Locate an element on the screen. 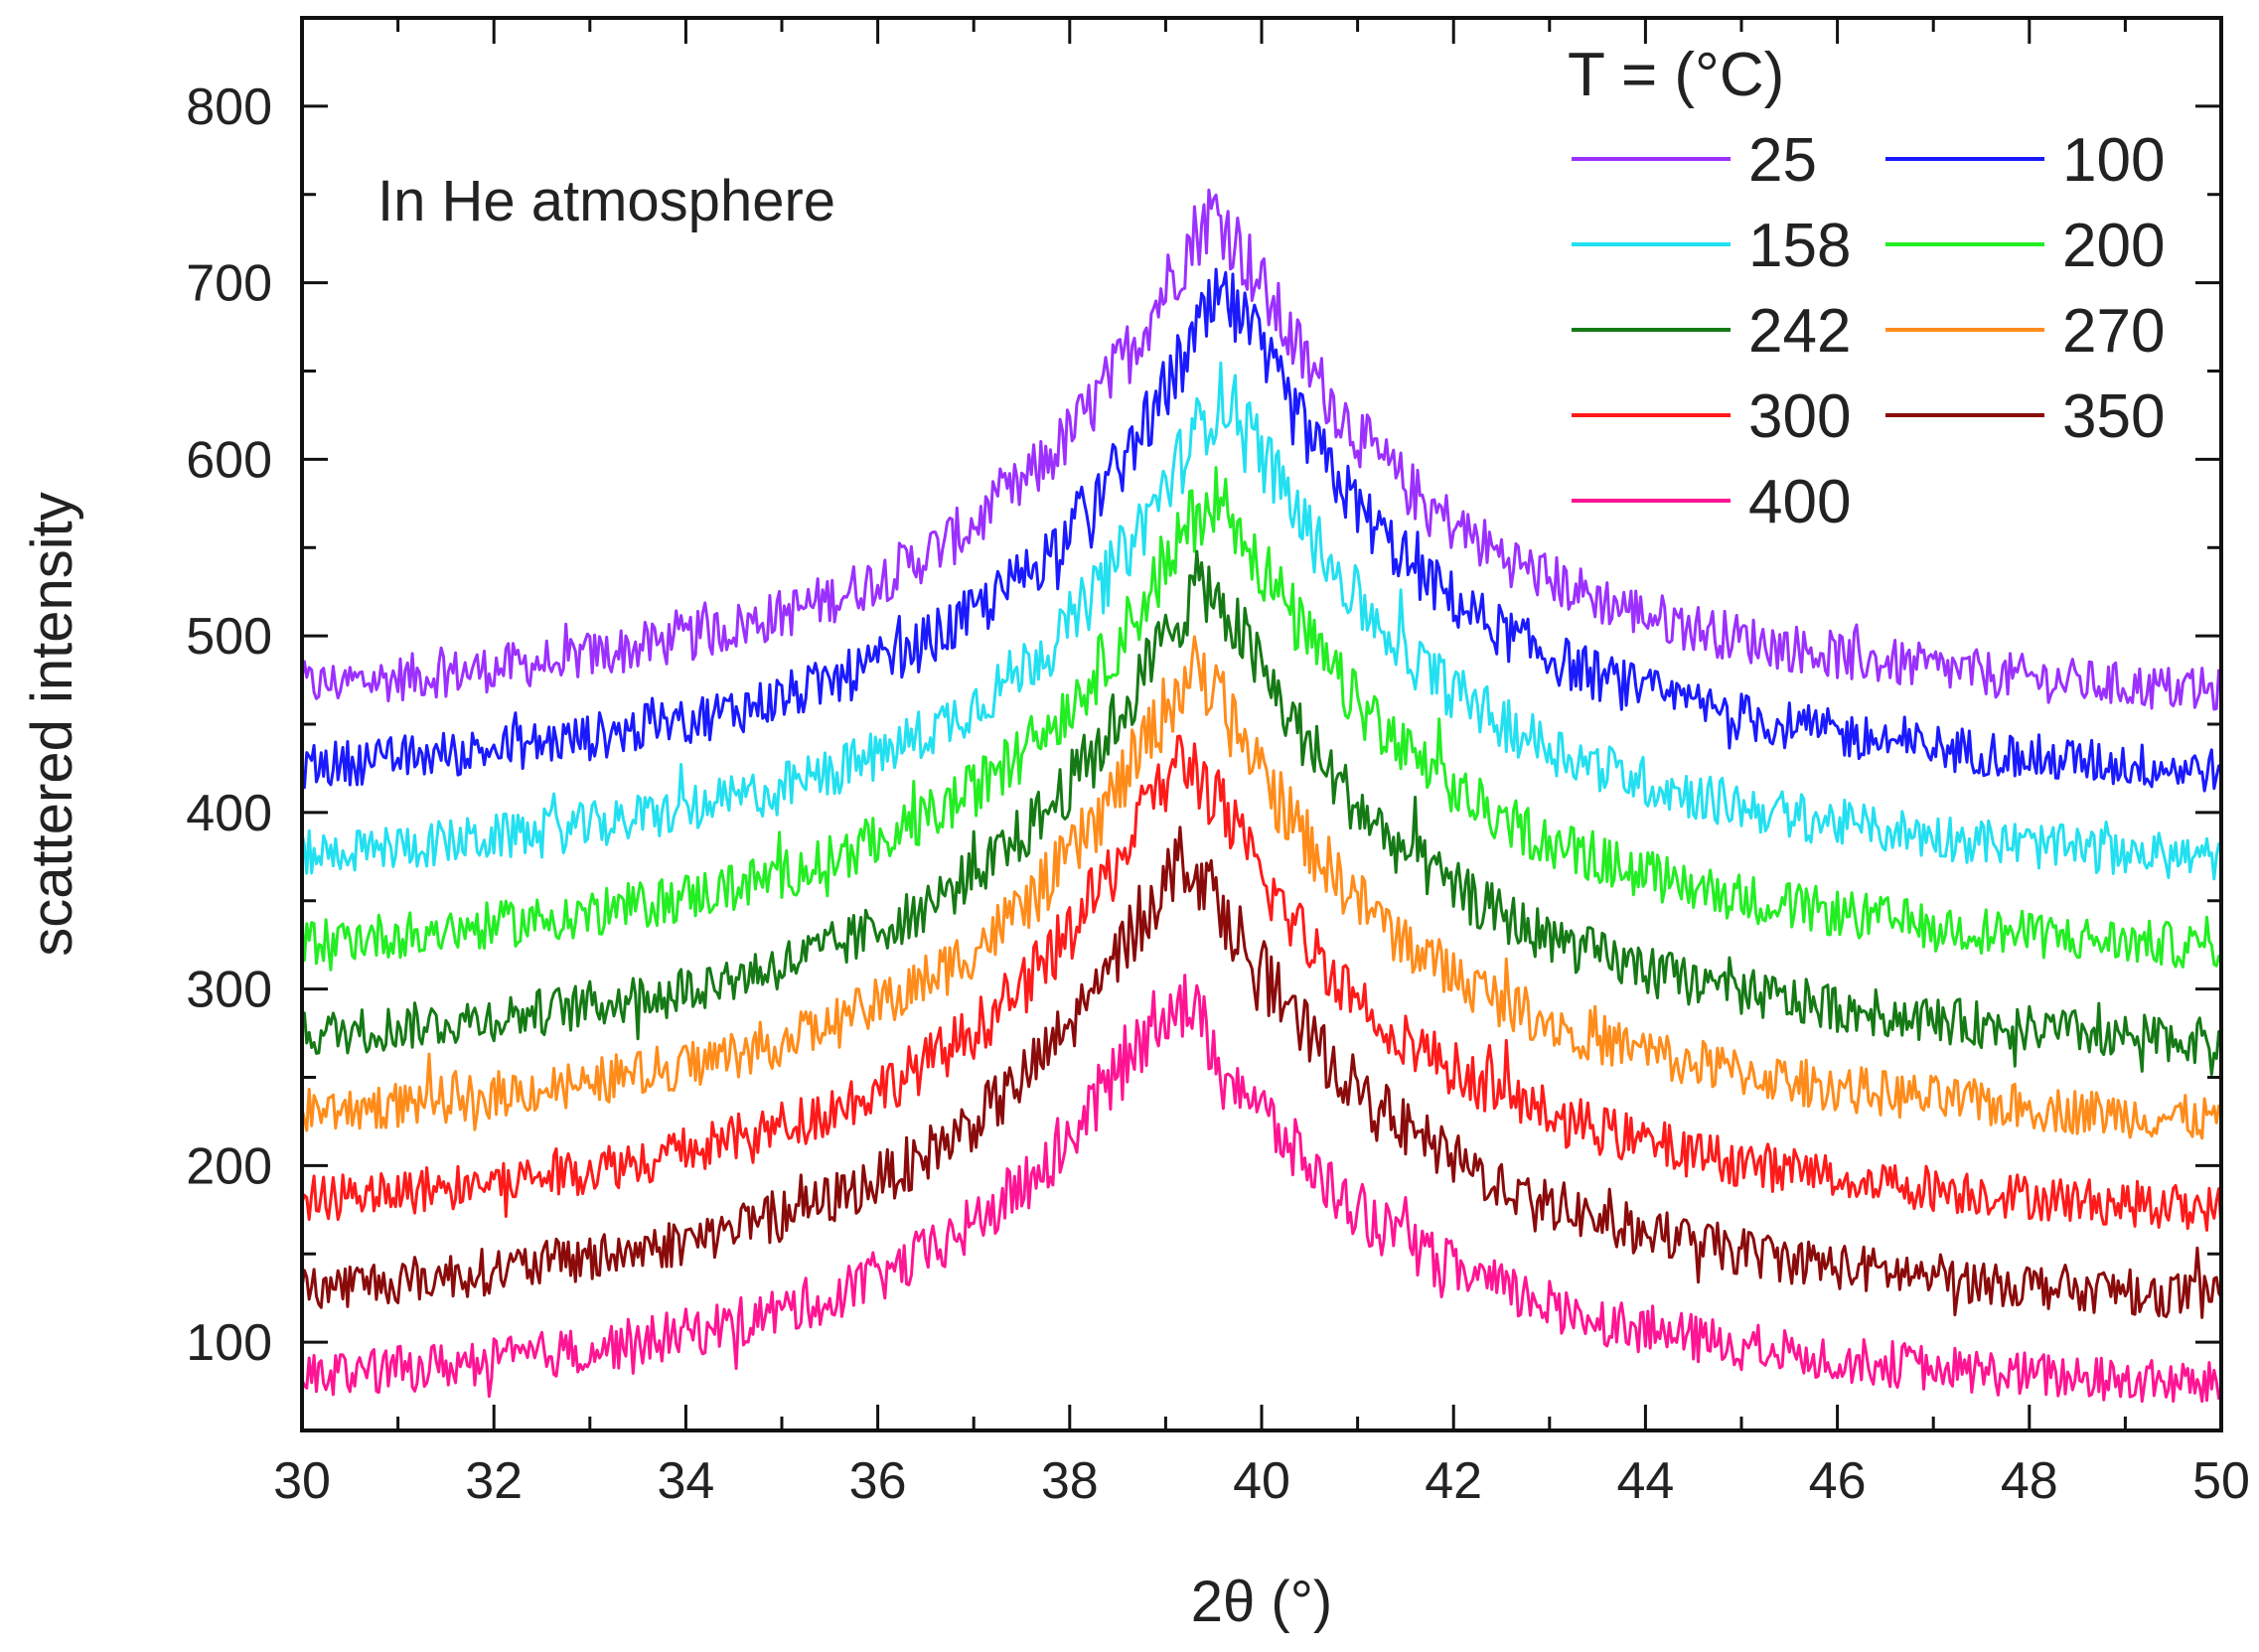 The width and height of the screenshot is (2259, 1652). legend-label-270: 270 is located at coordinates (2113, 331).